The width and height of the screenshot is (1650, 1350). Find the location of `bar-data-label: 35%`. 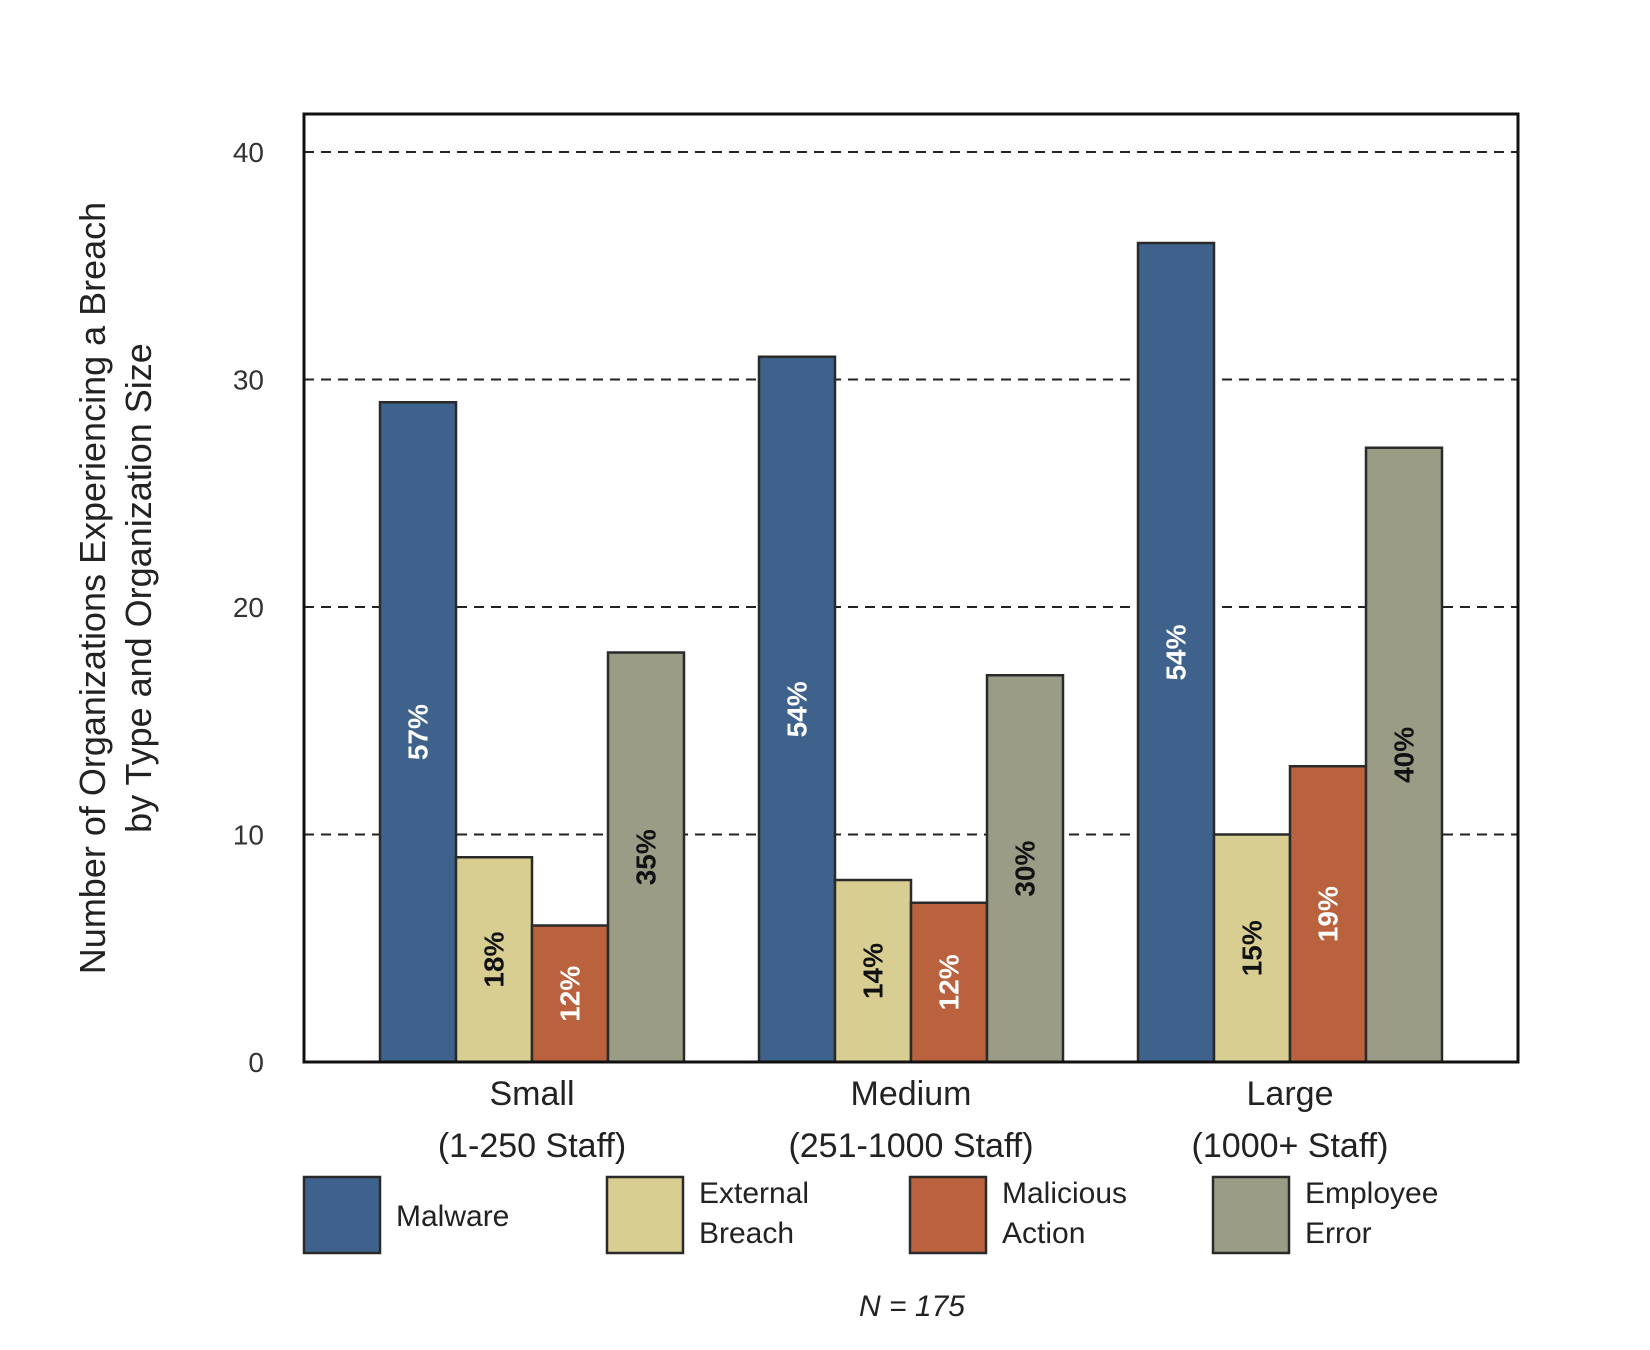

bar-data-label: 35% is located at coordinates (646, 857).